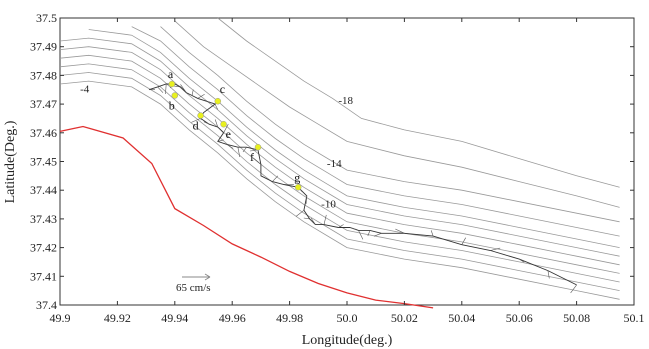  Describe the element at coordinates (174, 318) in the screenshot. I see `x-tick-label: 49.94` at that location.